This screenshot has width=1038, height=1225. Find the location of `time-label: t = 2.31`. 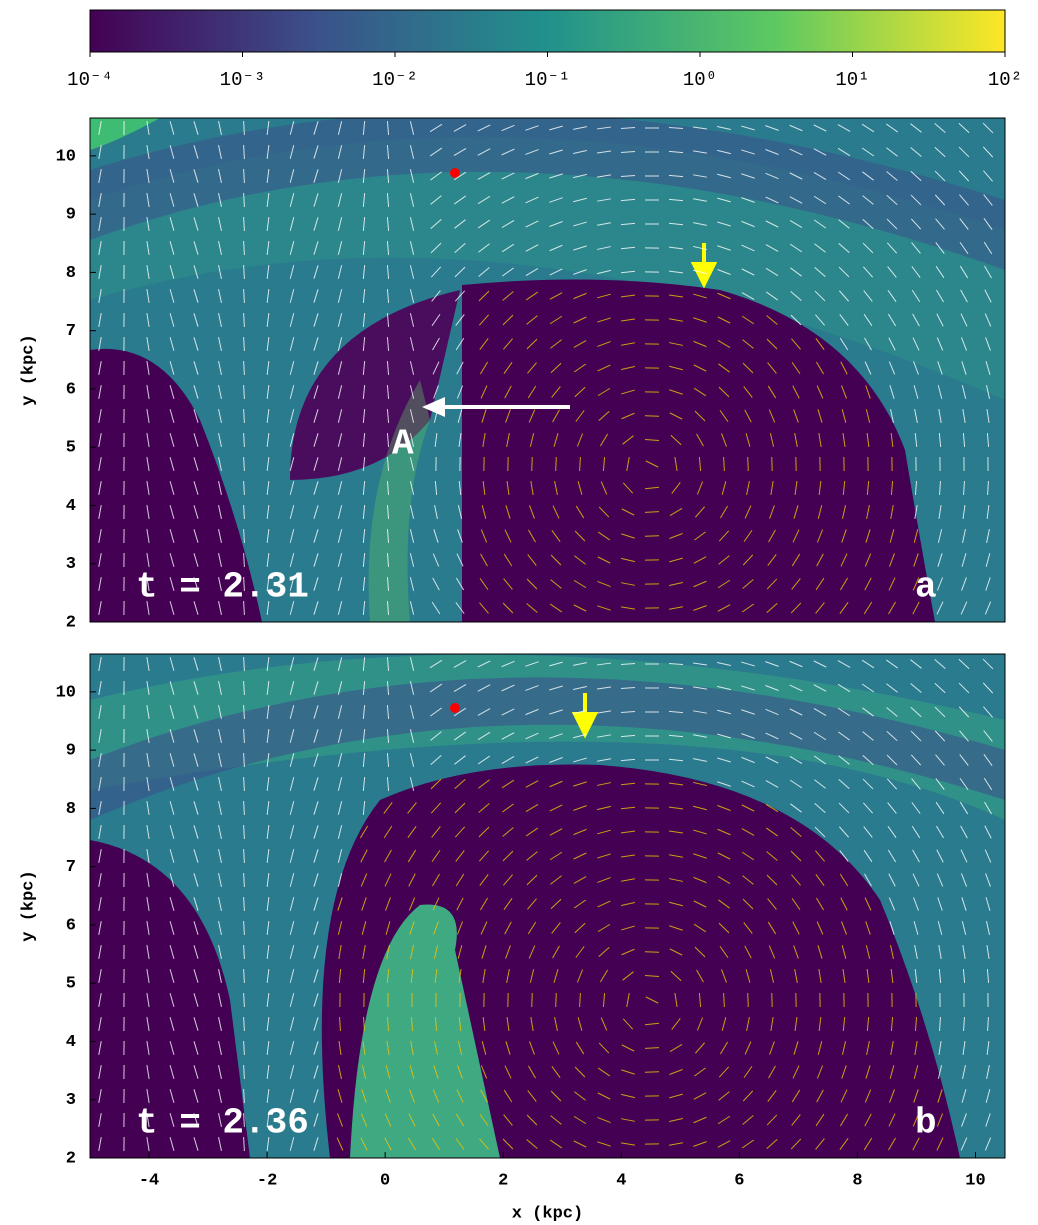

time-label: t = 2.31 is located at coordinates (222, 587).